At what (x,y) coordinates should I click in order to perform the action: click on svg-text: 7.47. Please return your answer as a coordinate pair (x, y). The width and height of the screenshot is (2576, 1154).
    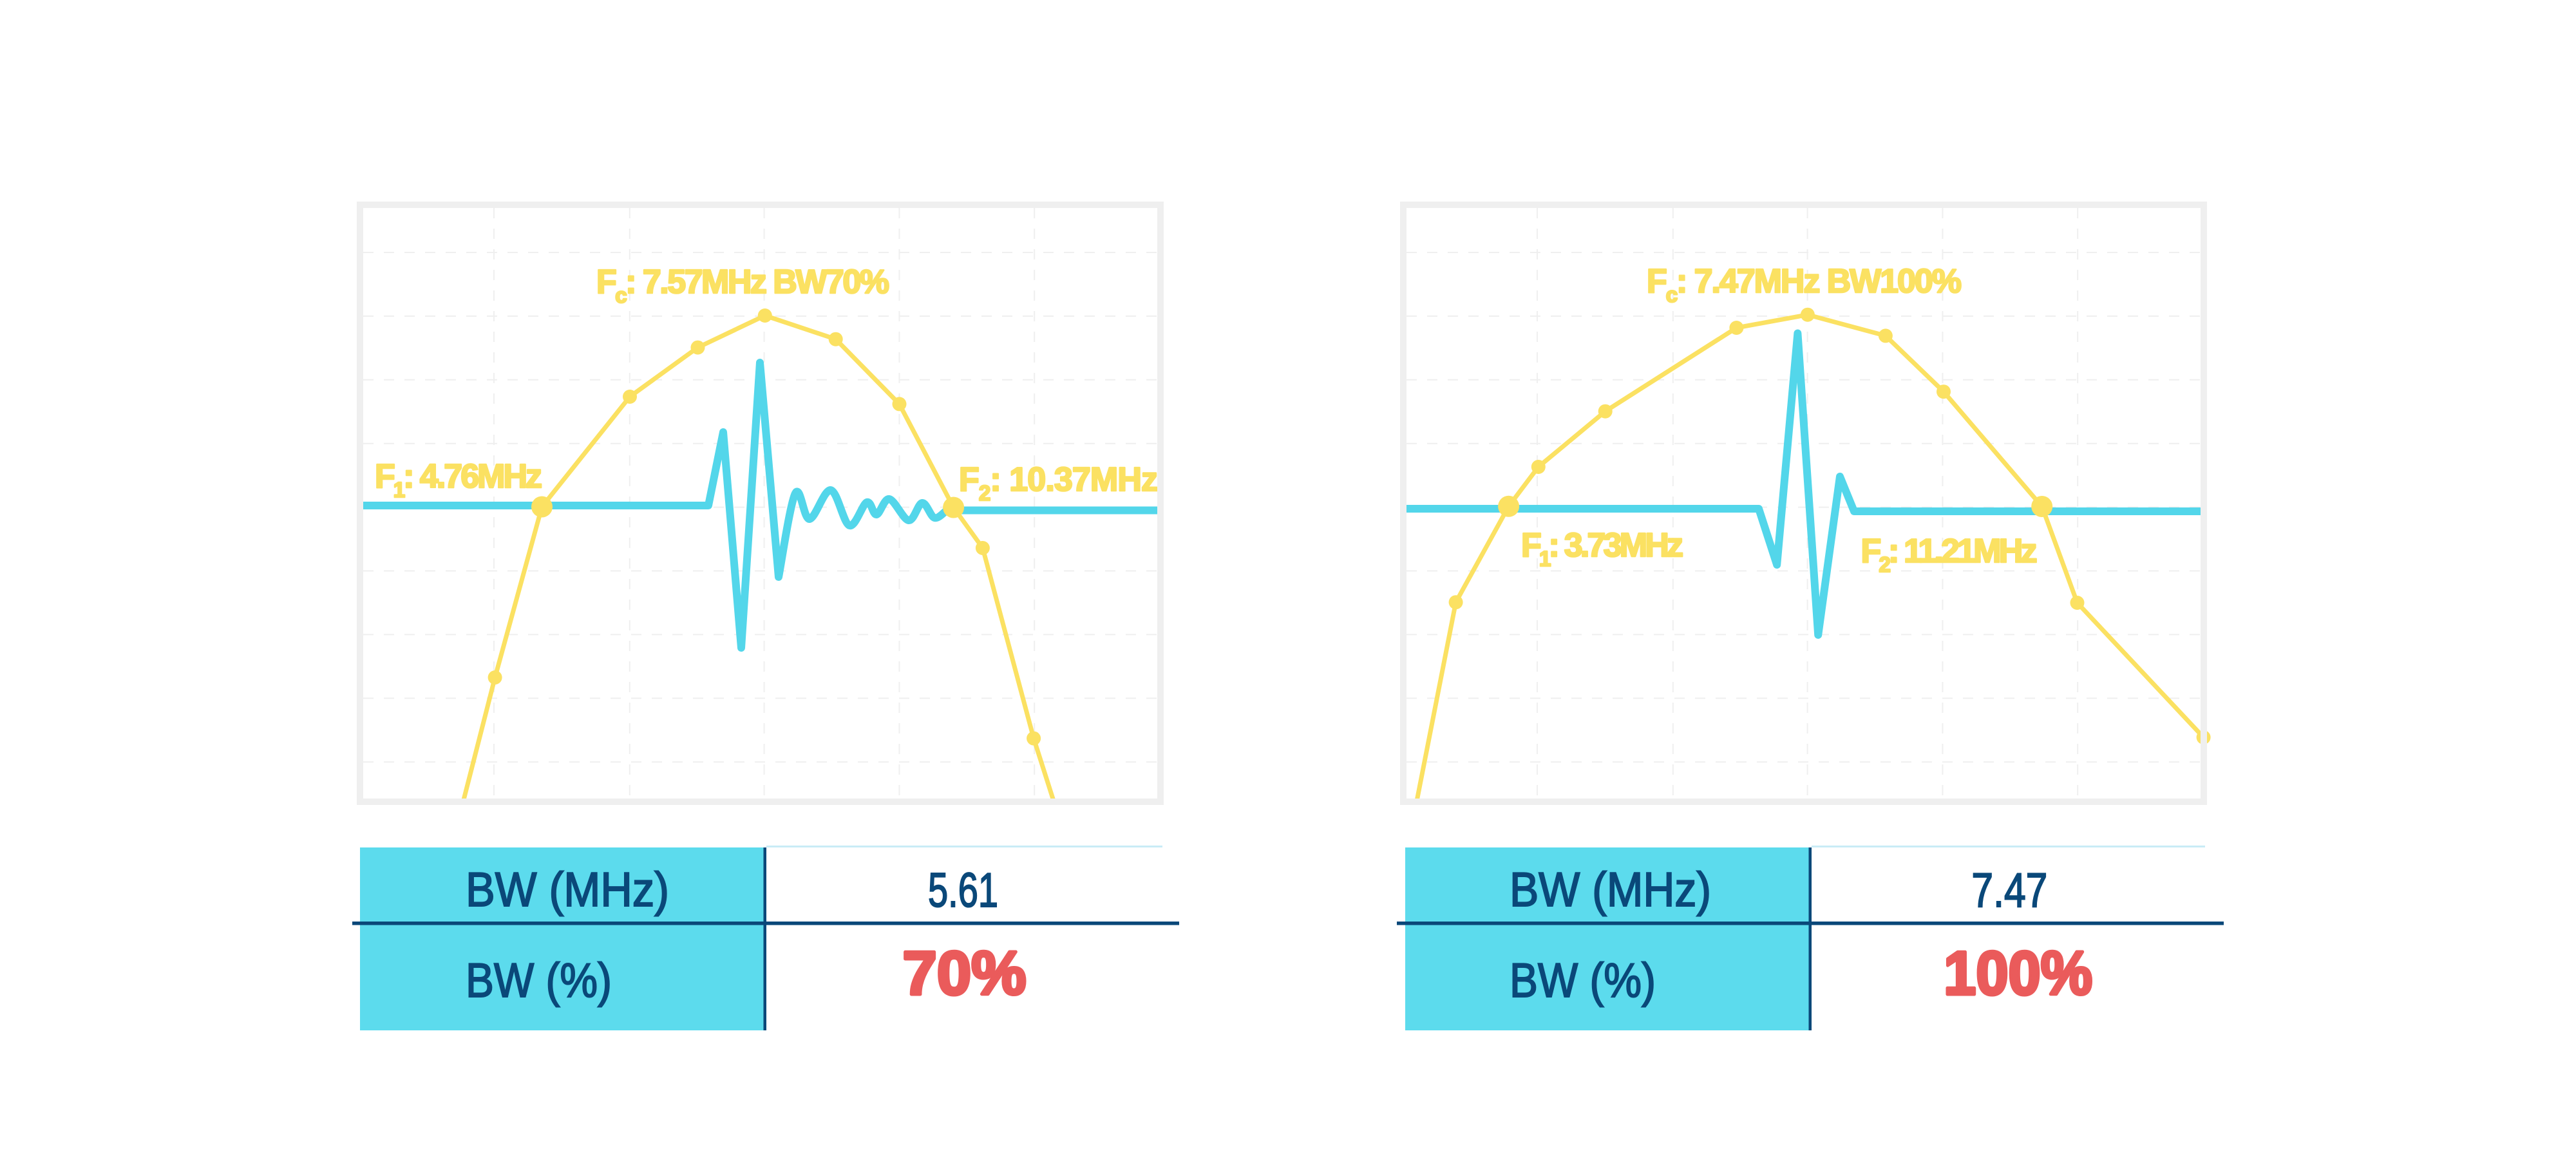
    Looking at the image, I should click on (2009, 890).